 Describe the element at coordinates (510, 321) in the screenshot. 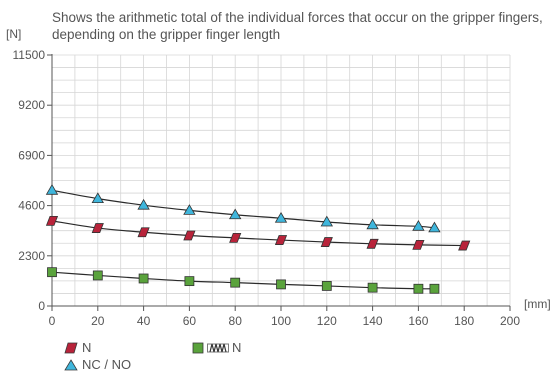

I see `x-tick-label: 200` at that location.